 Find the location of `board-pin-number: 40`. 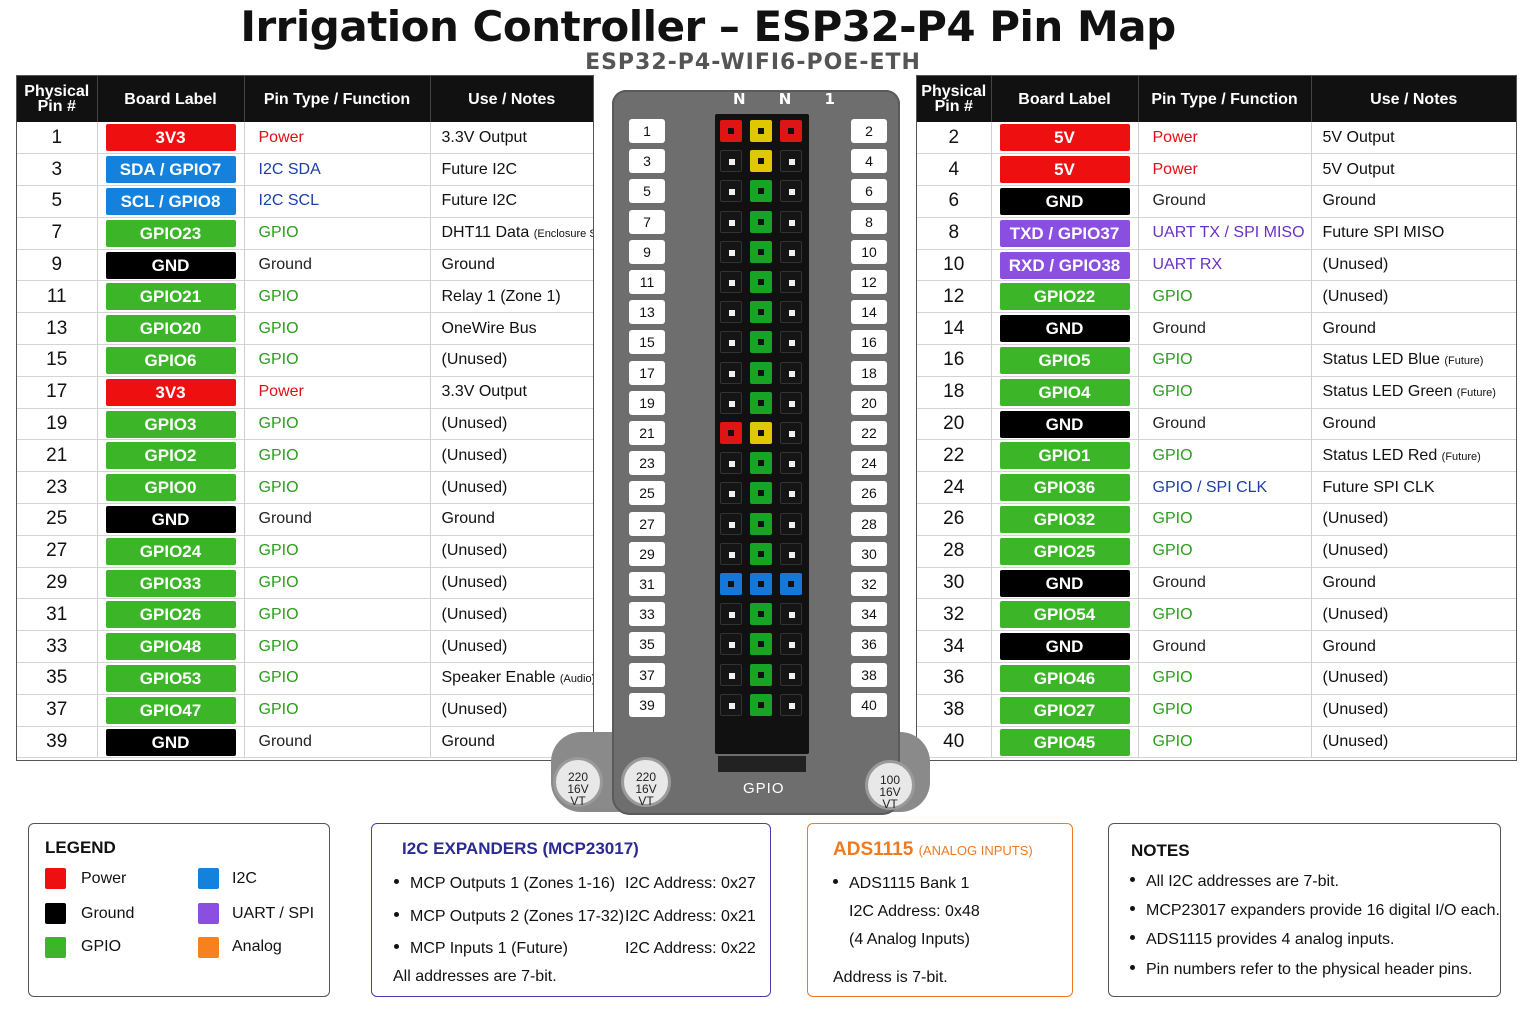

board-pin-number: 40 is located at coordinates (869, 704).